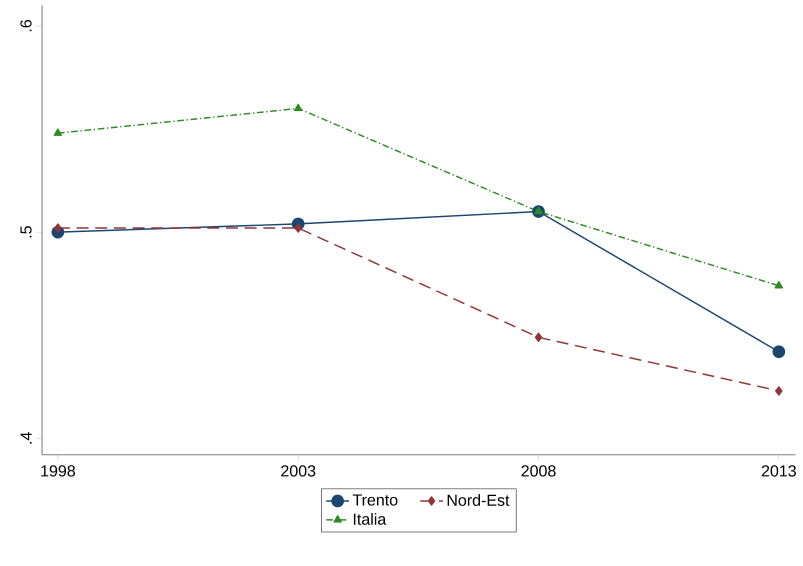 This screenshot has height=566, width=803. I want to click on x-tick-label: 2003, so click(298, 471).